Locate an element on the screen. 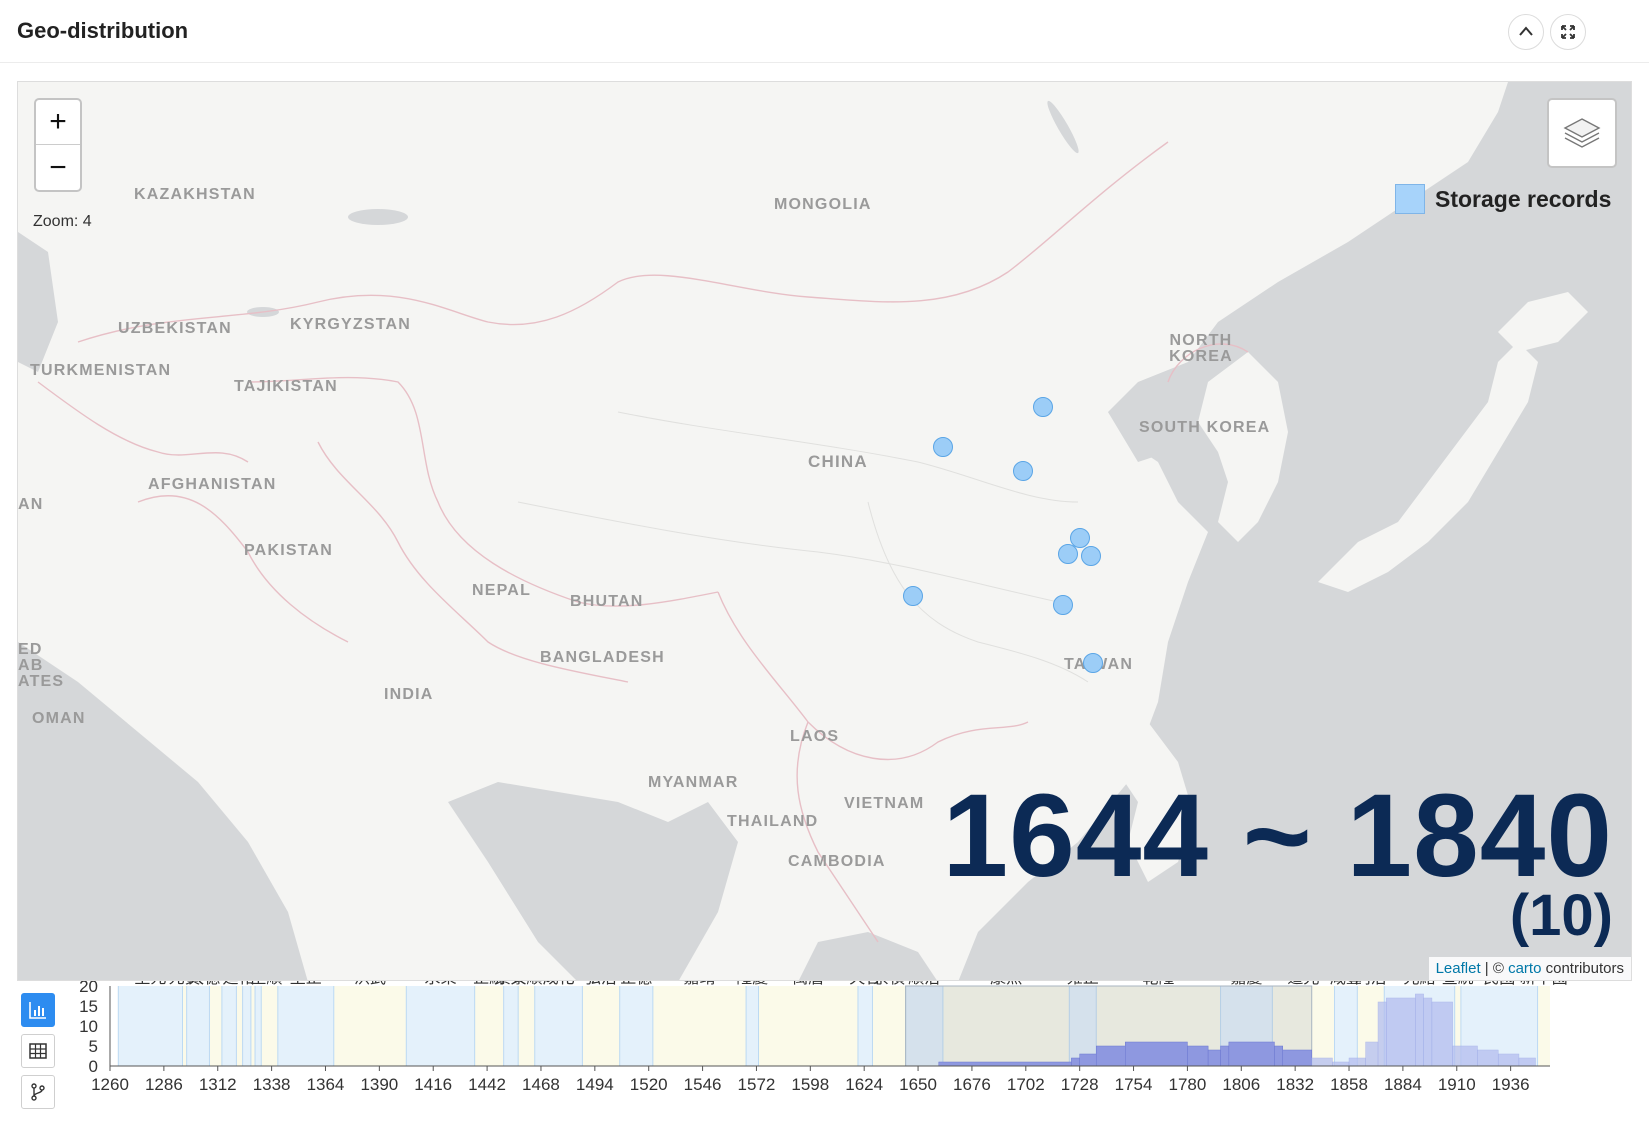 This screenshot has height=1138, width=1649. era-label: 雍正 is located at coordinates (1083, 984).